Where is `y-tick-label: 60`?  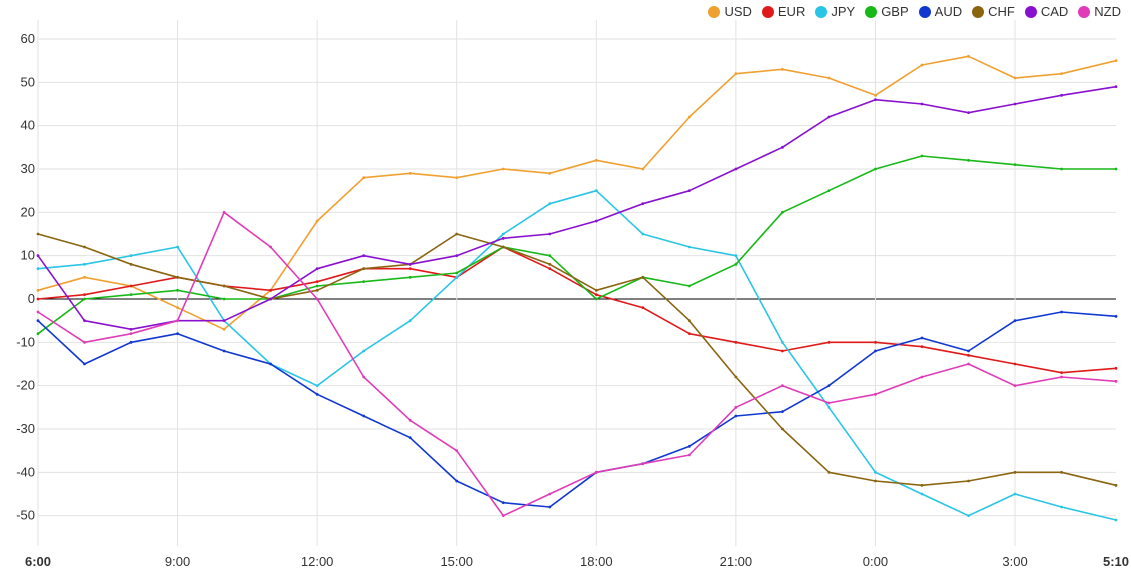 y-tick-label: 60 is located at coordinates (28, 38).